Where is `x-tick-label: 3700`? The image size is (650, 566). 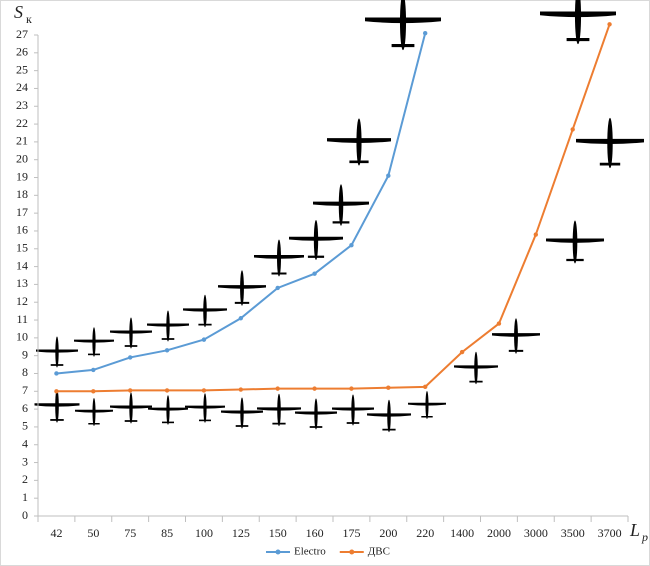 x-tick-label: 3700 is located at coordinates (610, 533).